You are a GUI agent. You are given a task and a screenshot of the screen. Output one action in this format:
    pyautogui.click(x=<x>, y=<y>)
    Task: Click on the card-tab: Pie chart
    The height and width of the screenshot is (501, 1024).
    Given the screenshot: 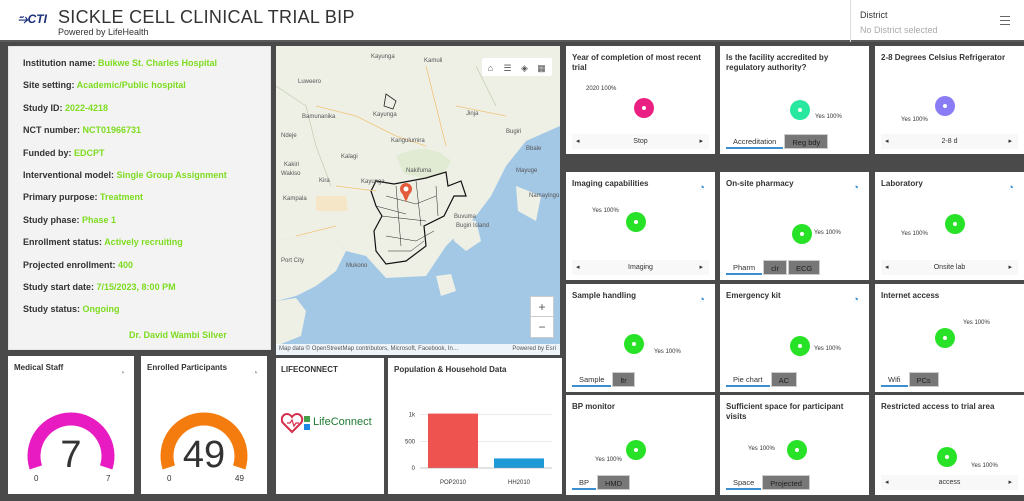 What is the action you would take?
    pyautogui.click(x=748, y=379)
    